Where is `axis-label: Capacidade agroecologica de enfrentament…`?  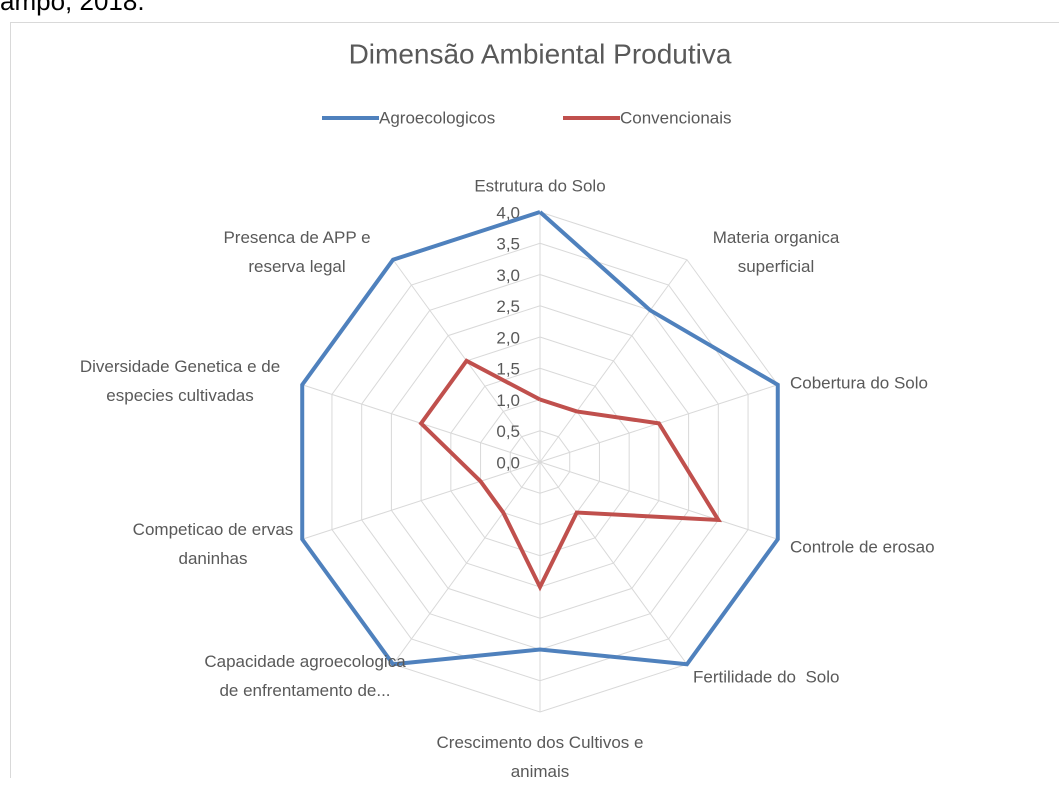
axis-label: Capacidade agroecologica de enfrentament… is located at coordinates (305, 676).